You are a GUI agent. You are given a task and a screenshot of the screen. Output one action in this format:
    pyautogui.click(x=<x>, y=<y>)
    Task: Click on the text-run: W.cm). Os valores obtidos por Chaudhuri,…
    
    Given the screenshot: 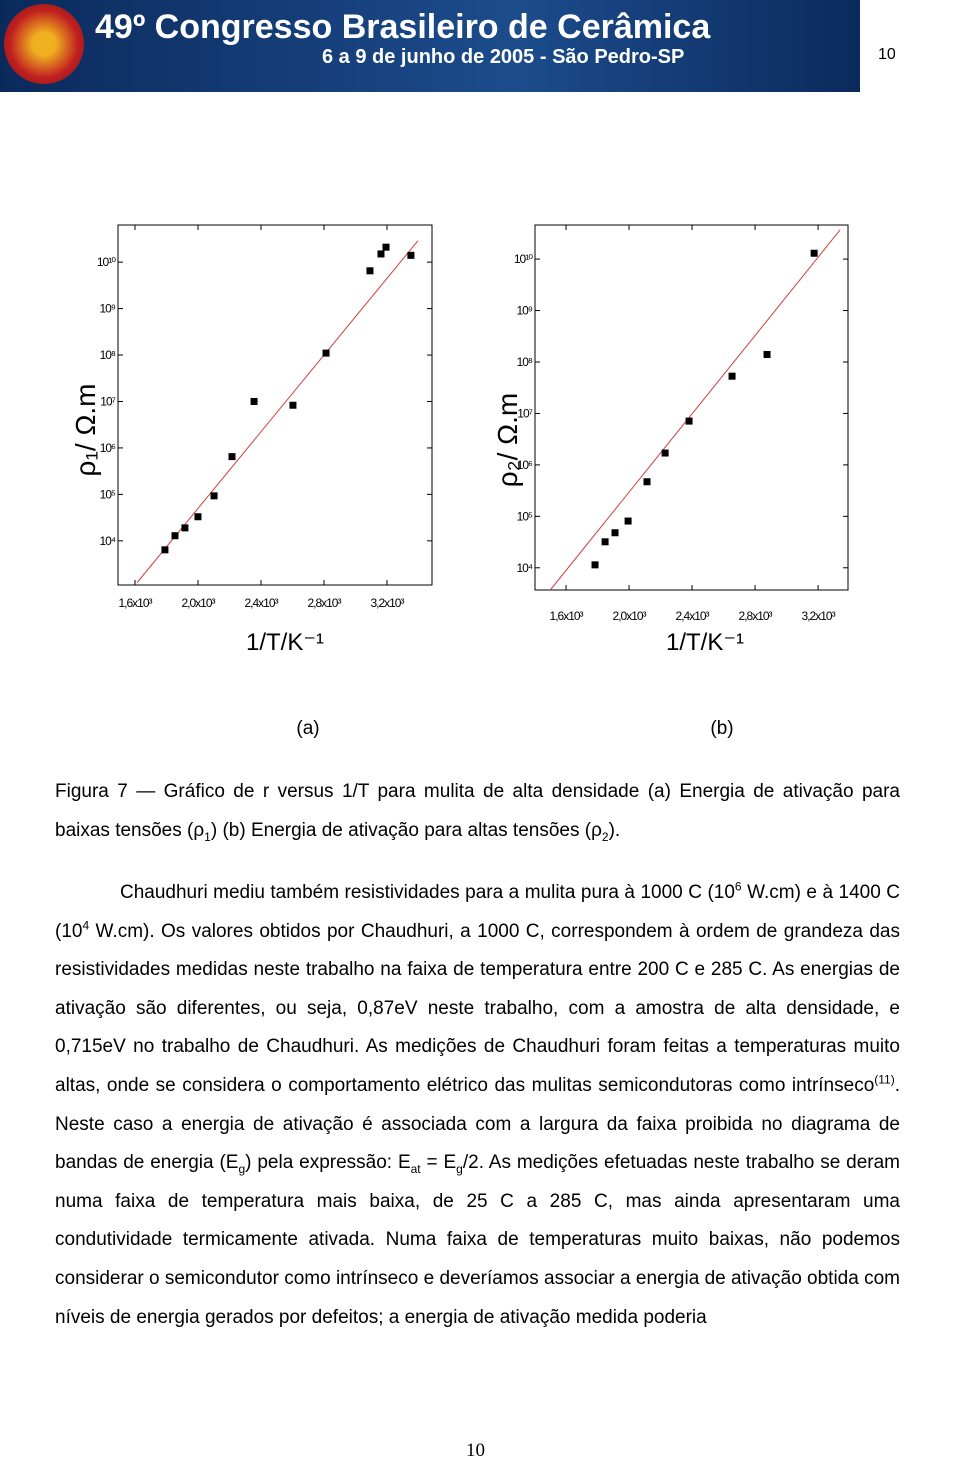 What is the action you would take?
    pyautogui.click(x=477, y=1008)
    